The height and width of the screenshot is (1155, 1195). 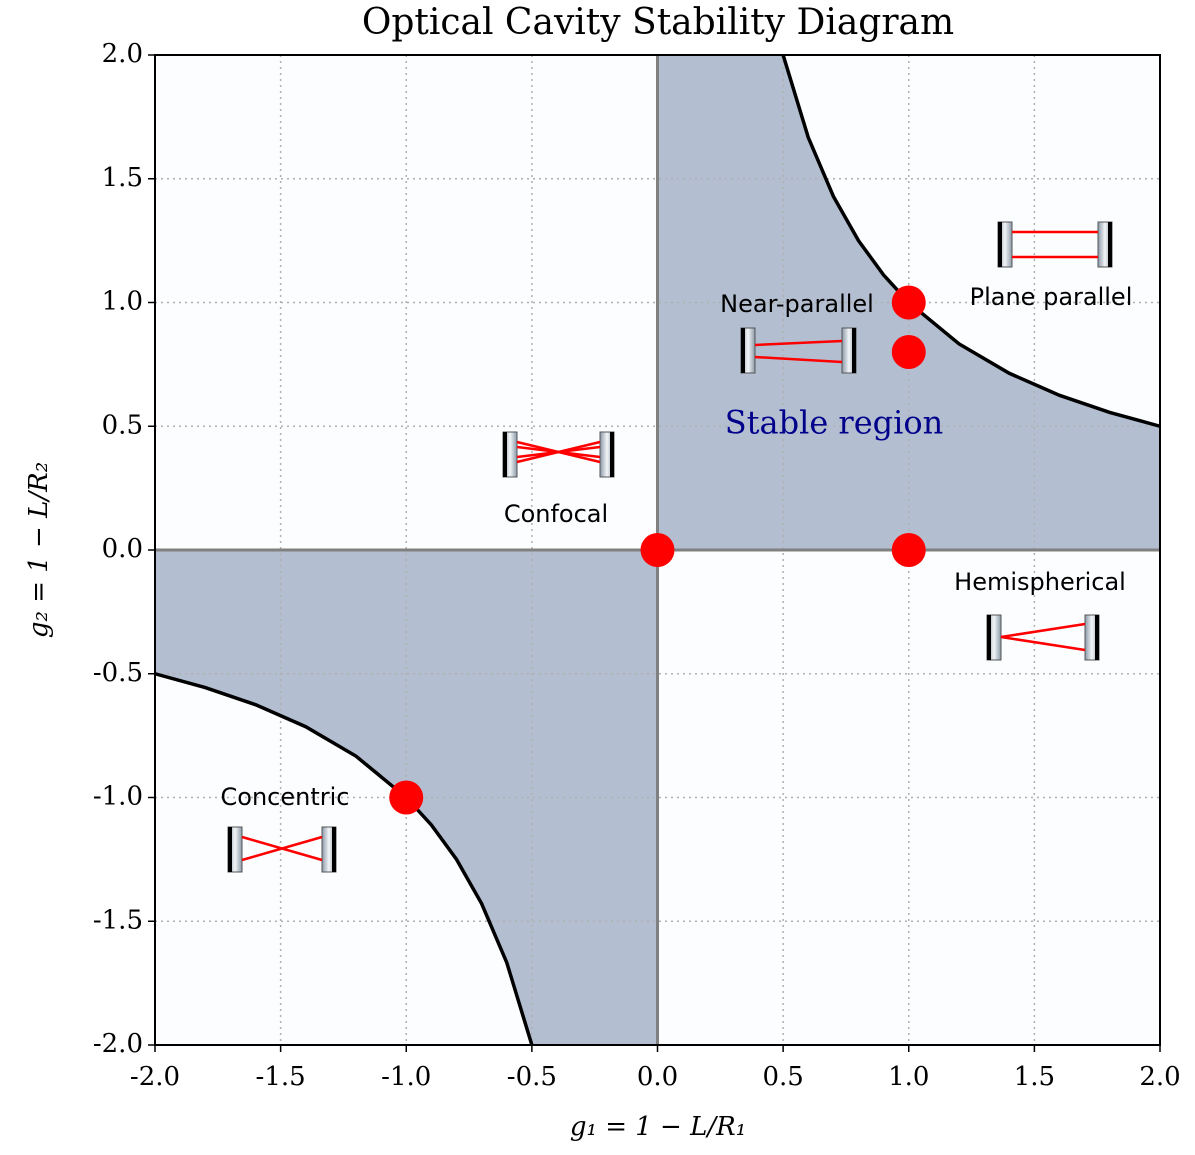 What do you see at coordinates (658, 1127) in the screenshot?
I see `x-axis-label: g₁ = 1 − L/R₁` at bounding box center [658, 1127].